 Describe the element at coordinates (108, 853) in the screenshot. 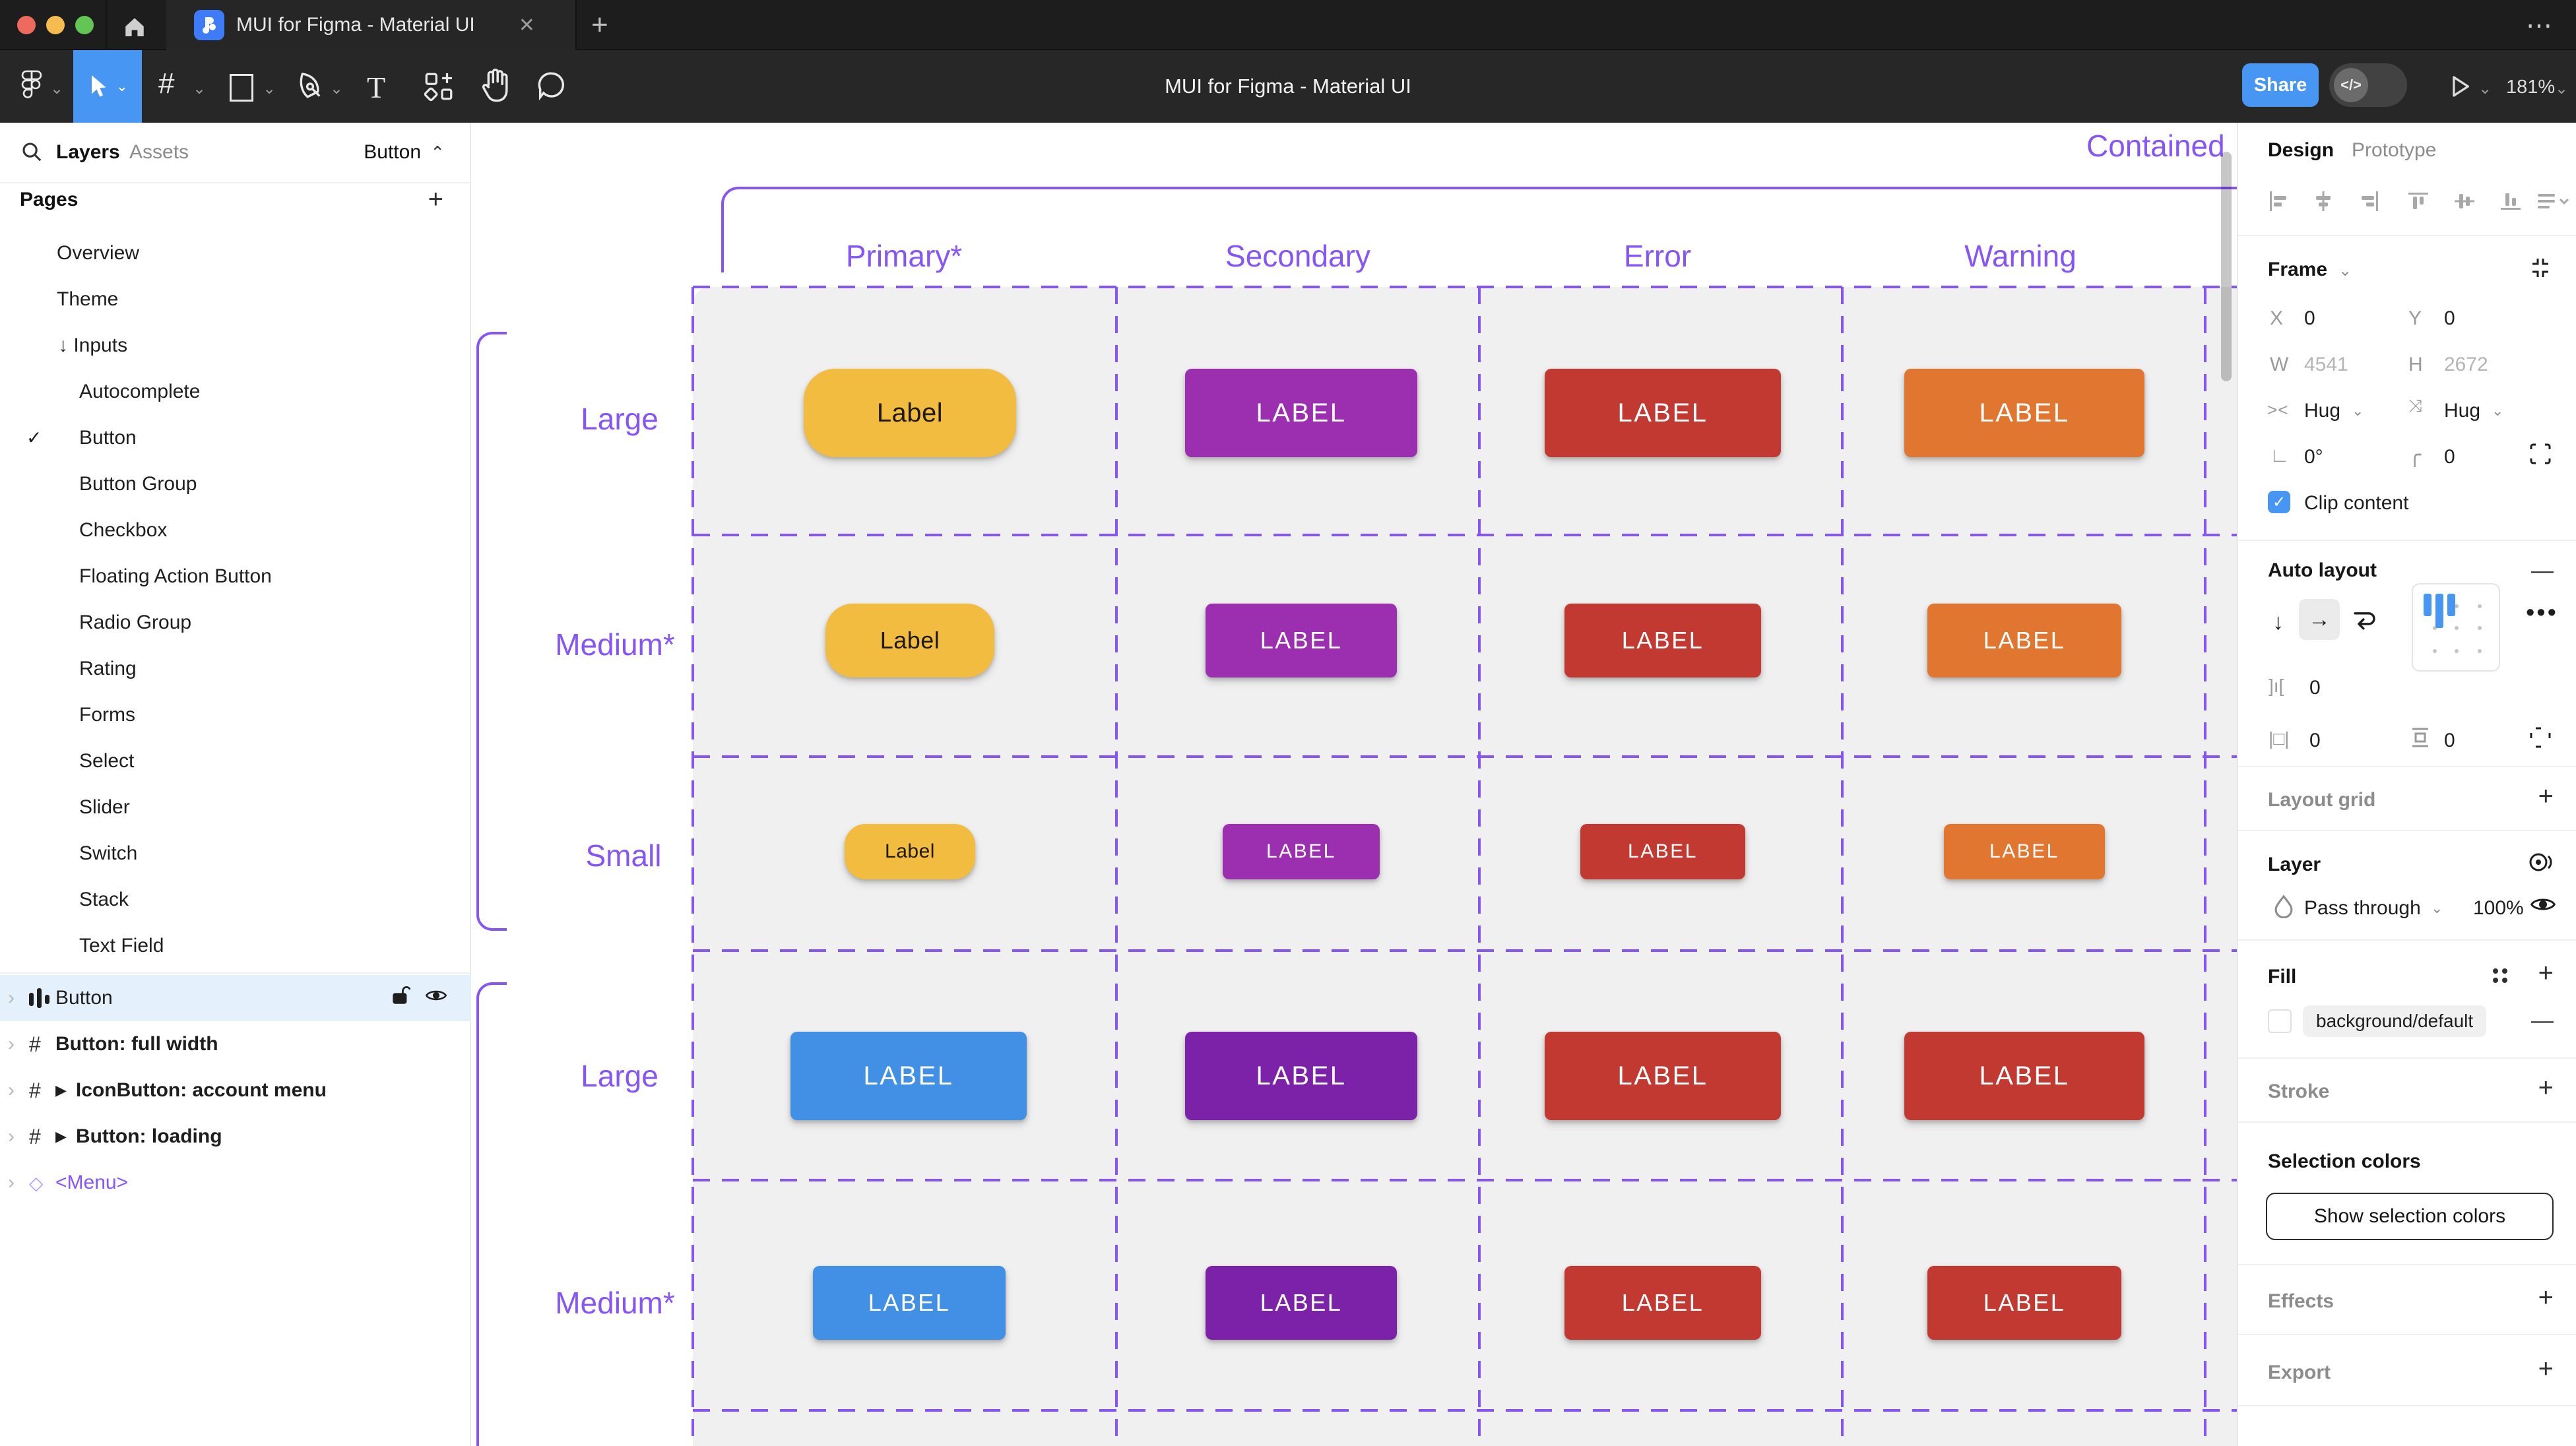

I see `page-item: Switch` at that location.